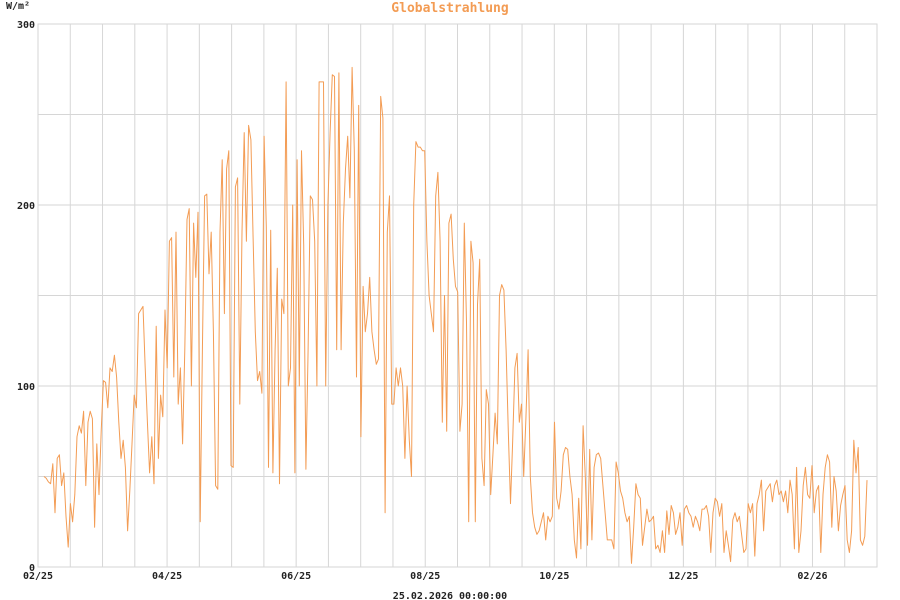 The height and width of the screenshot is (600, 900). I want to click on y-tick-label: 200, so click(26, 206).